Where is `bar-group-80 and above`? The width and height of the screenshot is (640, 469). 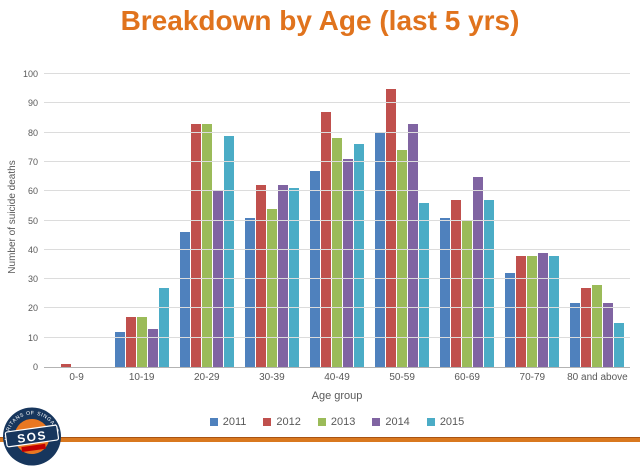 bar-group-80 and above is located at coordinates (597, 220).